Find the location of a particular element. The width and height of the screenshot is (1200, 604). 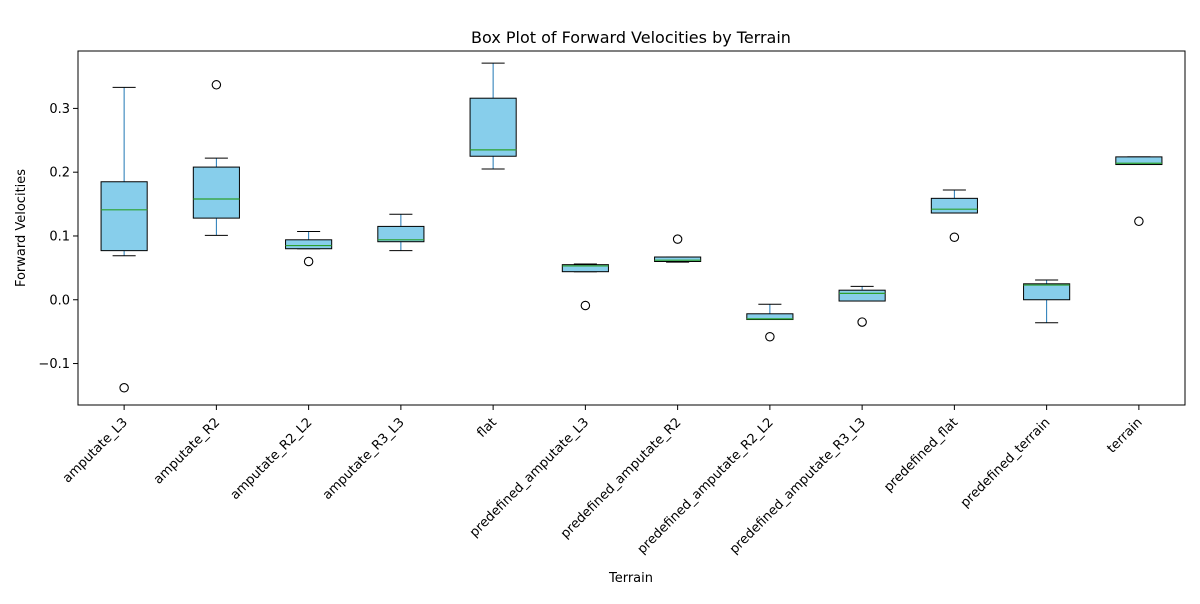

x-tick-label: terrain is located at coordinates (1124, 435).